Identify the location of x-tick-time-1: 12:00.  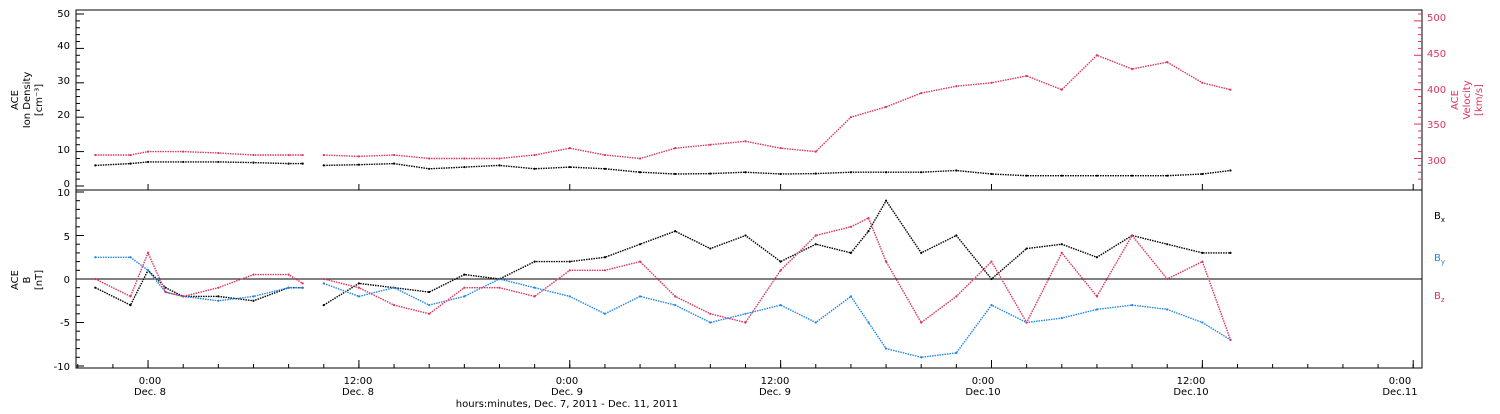
(358, 381).